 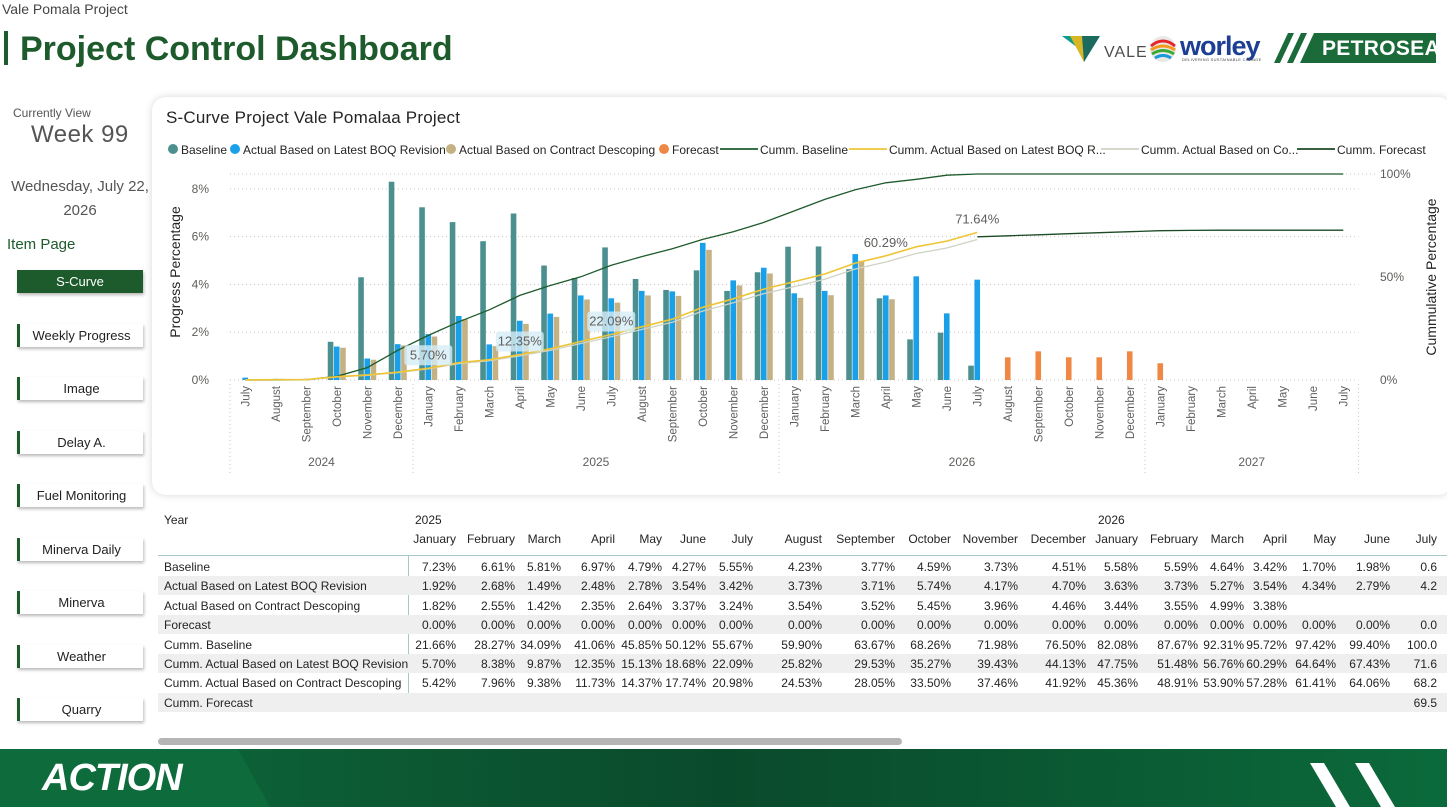 What do you see at coordinates (641, 683) in the screenshot?
I see `value-cell: 14.37%` at bounding box center [641, 683].